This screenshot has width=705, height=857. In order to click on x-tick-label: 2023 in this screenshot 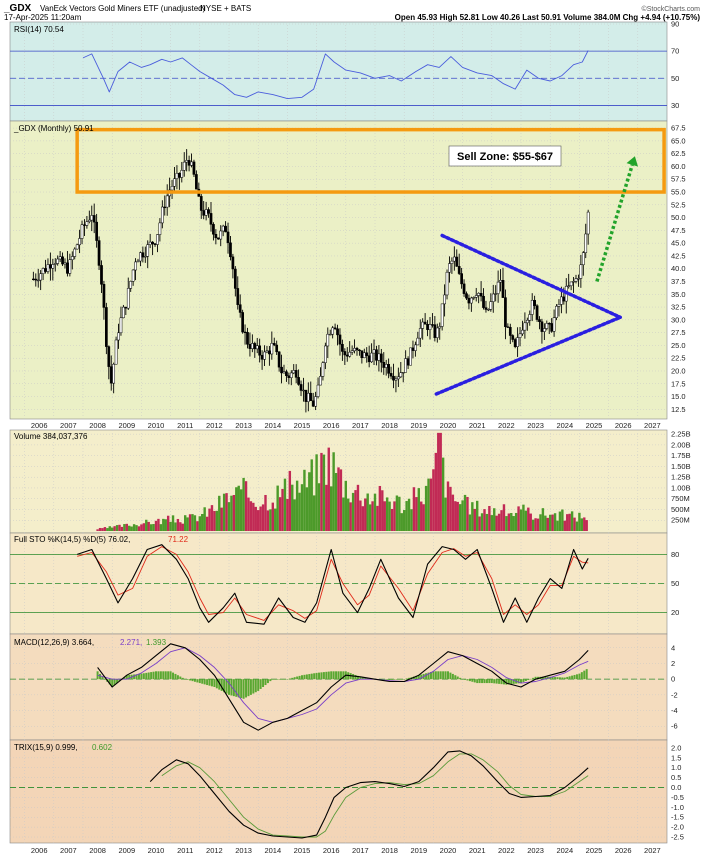, I will do `click(535, 425)`.